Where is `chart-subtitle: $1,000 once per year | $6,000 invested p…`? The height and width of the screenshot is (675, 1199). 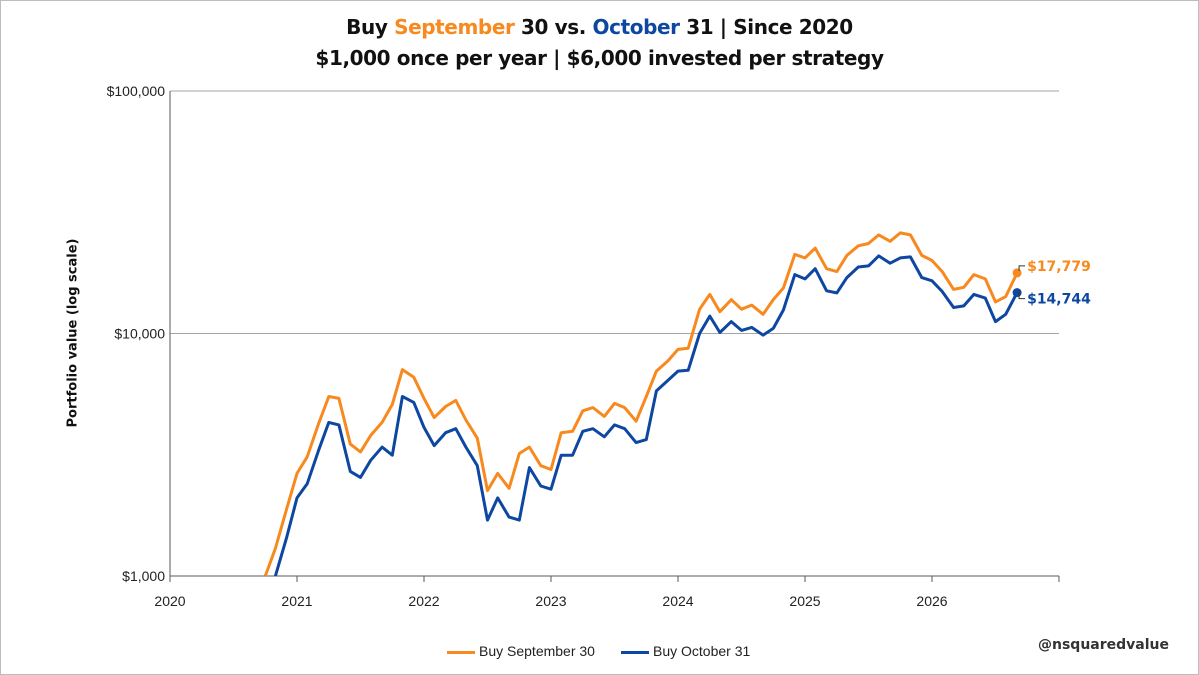 chart-subtitle: $1,000 once per year | $6,000 invested p… is located at coordinates (599, 58).